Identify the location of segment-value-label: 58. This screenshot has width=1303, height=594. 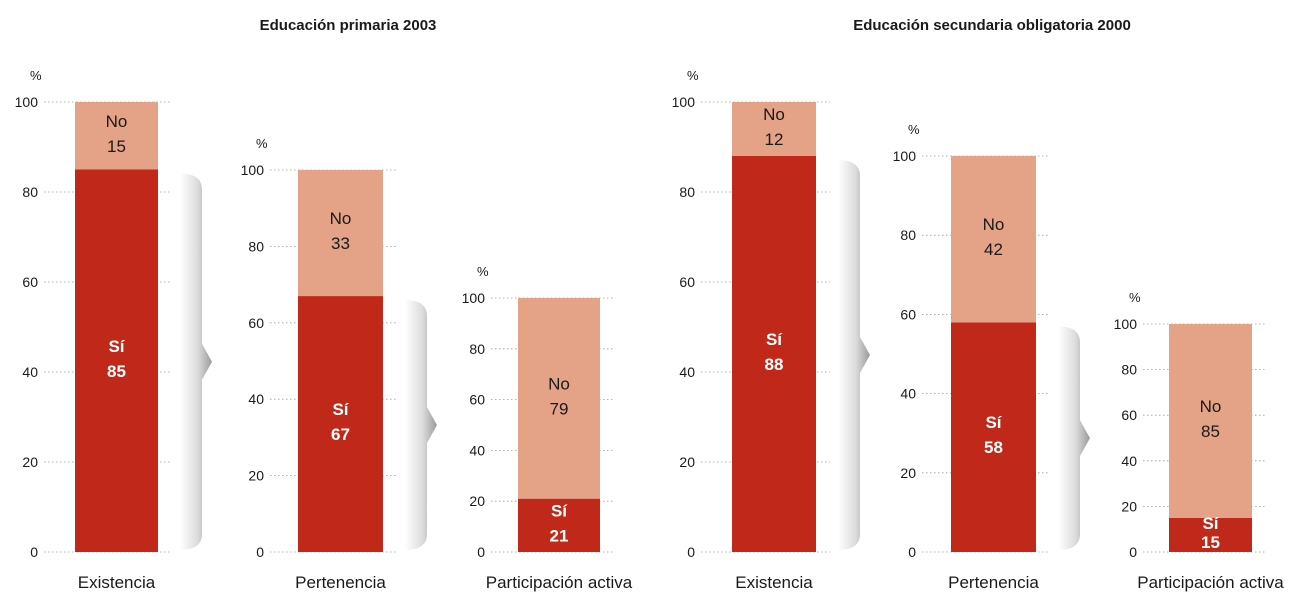
(993, 447).